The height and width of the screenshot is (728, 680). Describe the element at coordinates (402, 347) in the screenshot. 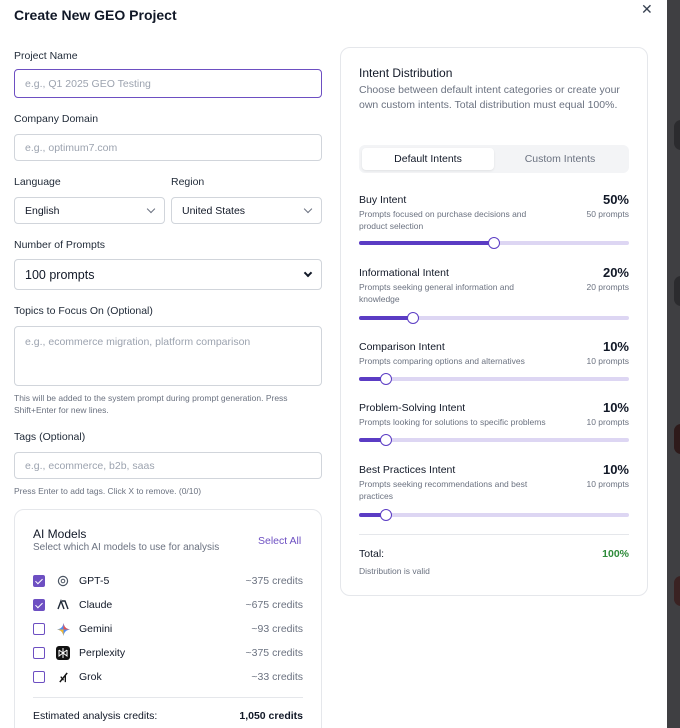

I see `intent-name: Comparison Intent` at that location.